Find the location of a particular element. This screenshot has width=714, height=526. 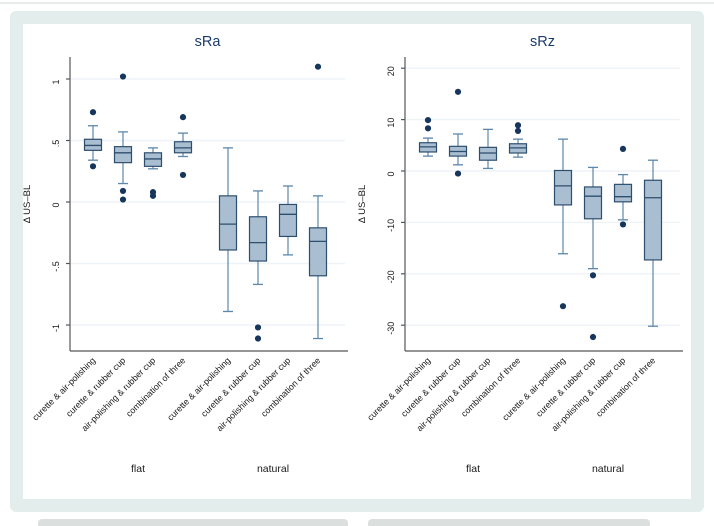

y-tick-label: .5 is located at coordinates (56, 144).